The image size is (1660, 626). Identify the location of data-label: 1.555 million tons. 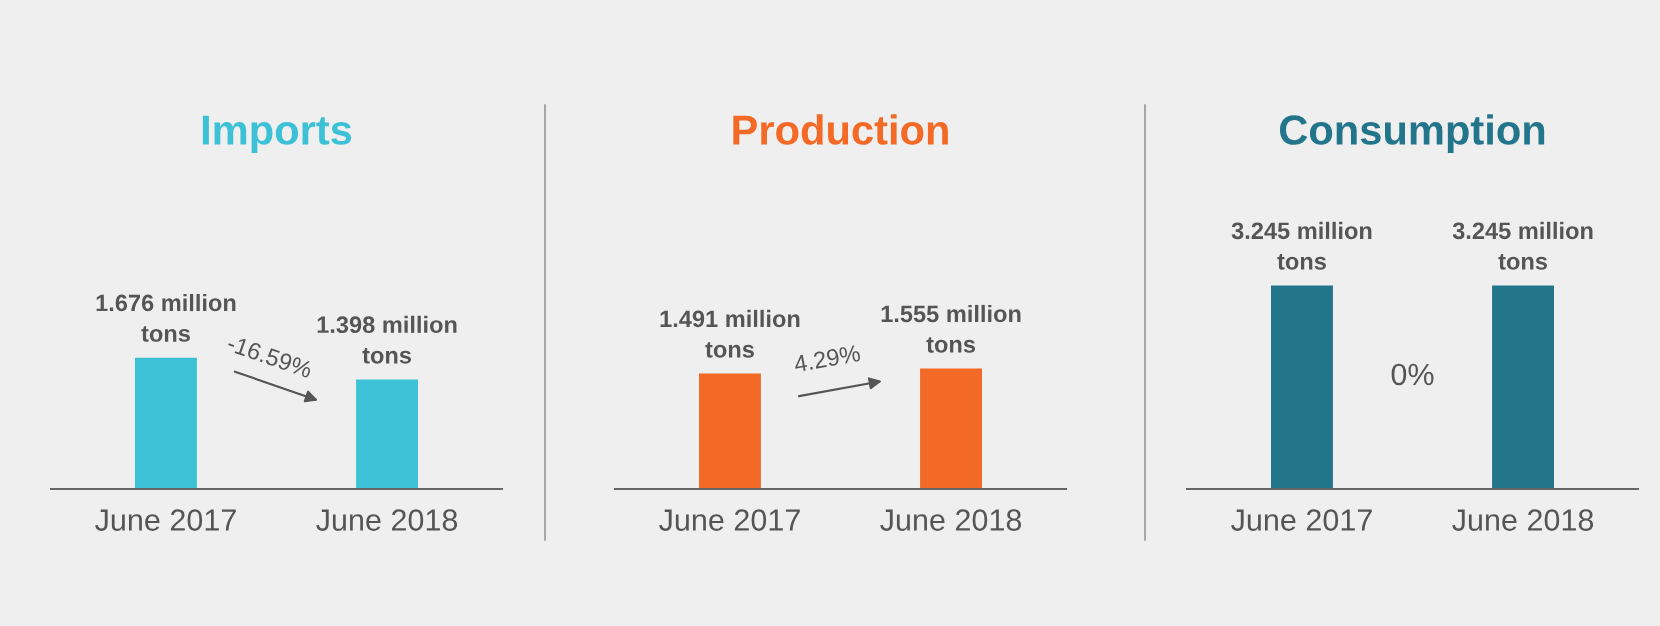
(951, 328).